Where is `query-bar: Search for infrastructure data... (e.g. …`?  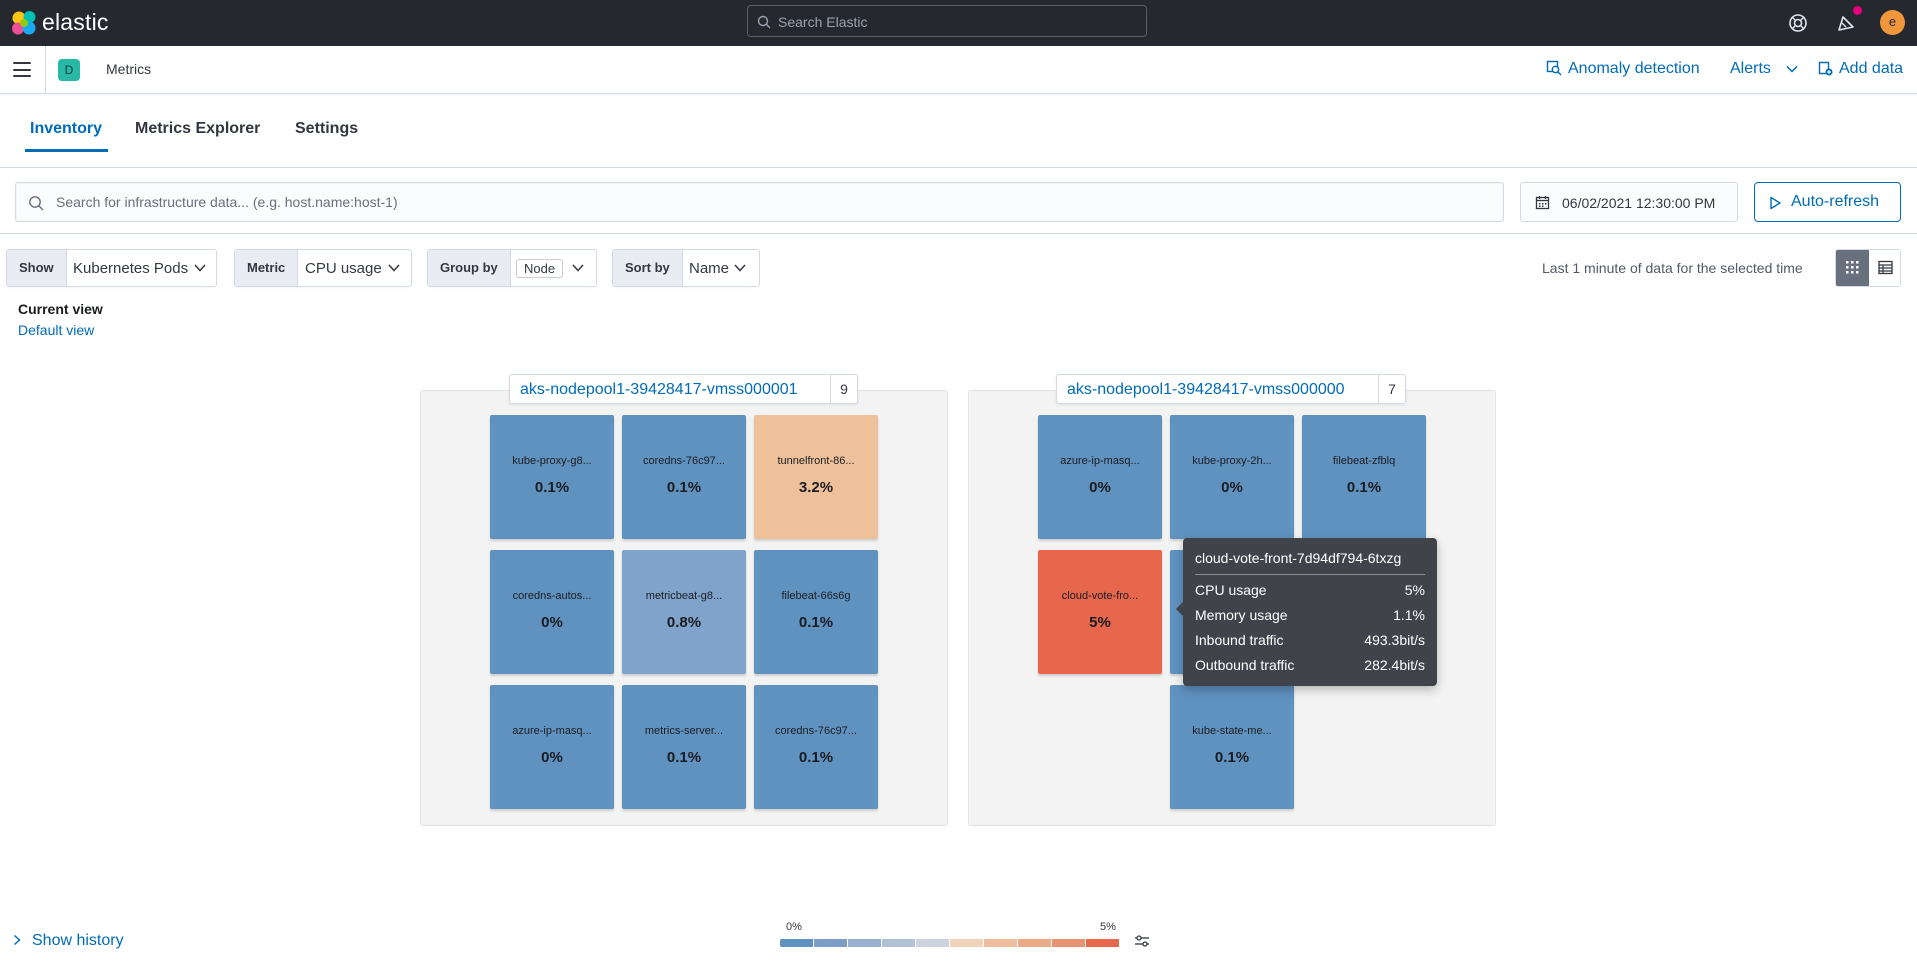
query-bar: Search for infrastructure data... (e.g. … is located at coordinates (958, 201).